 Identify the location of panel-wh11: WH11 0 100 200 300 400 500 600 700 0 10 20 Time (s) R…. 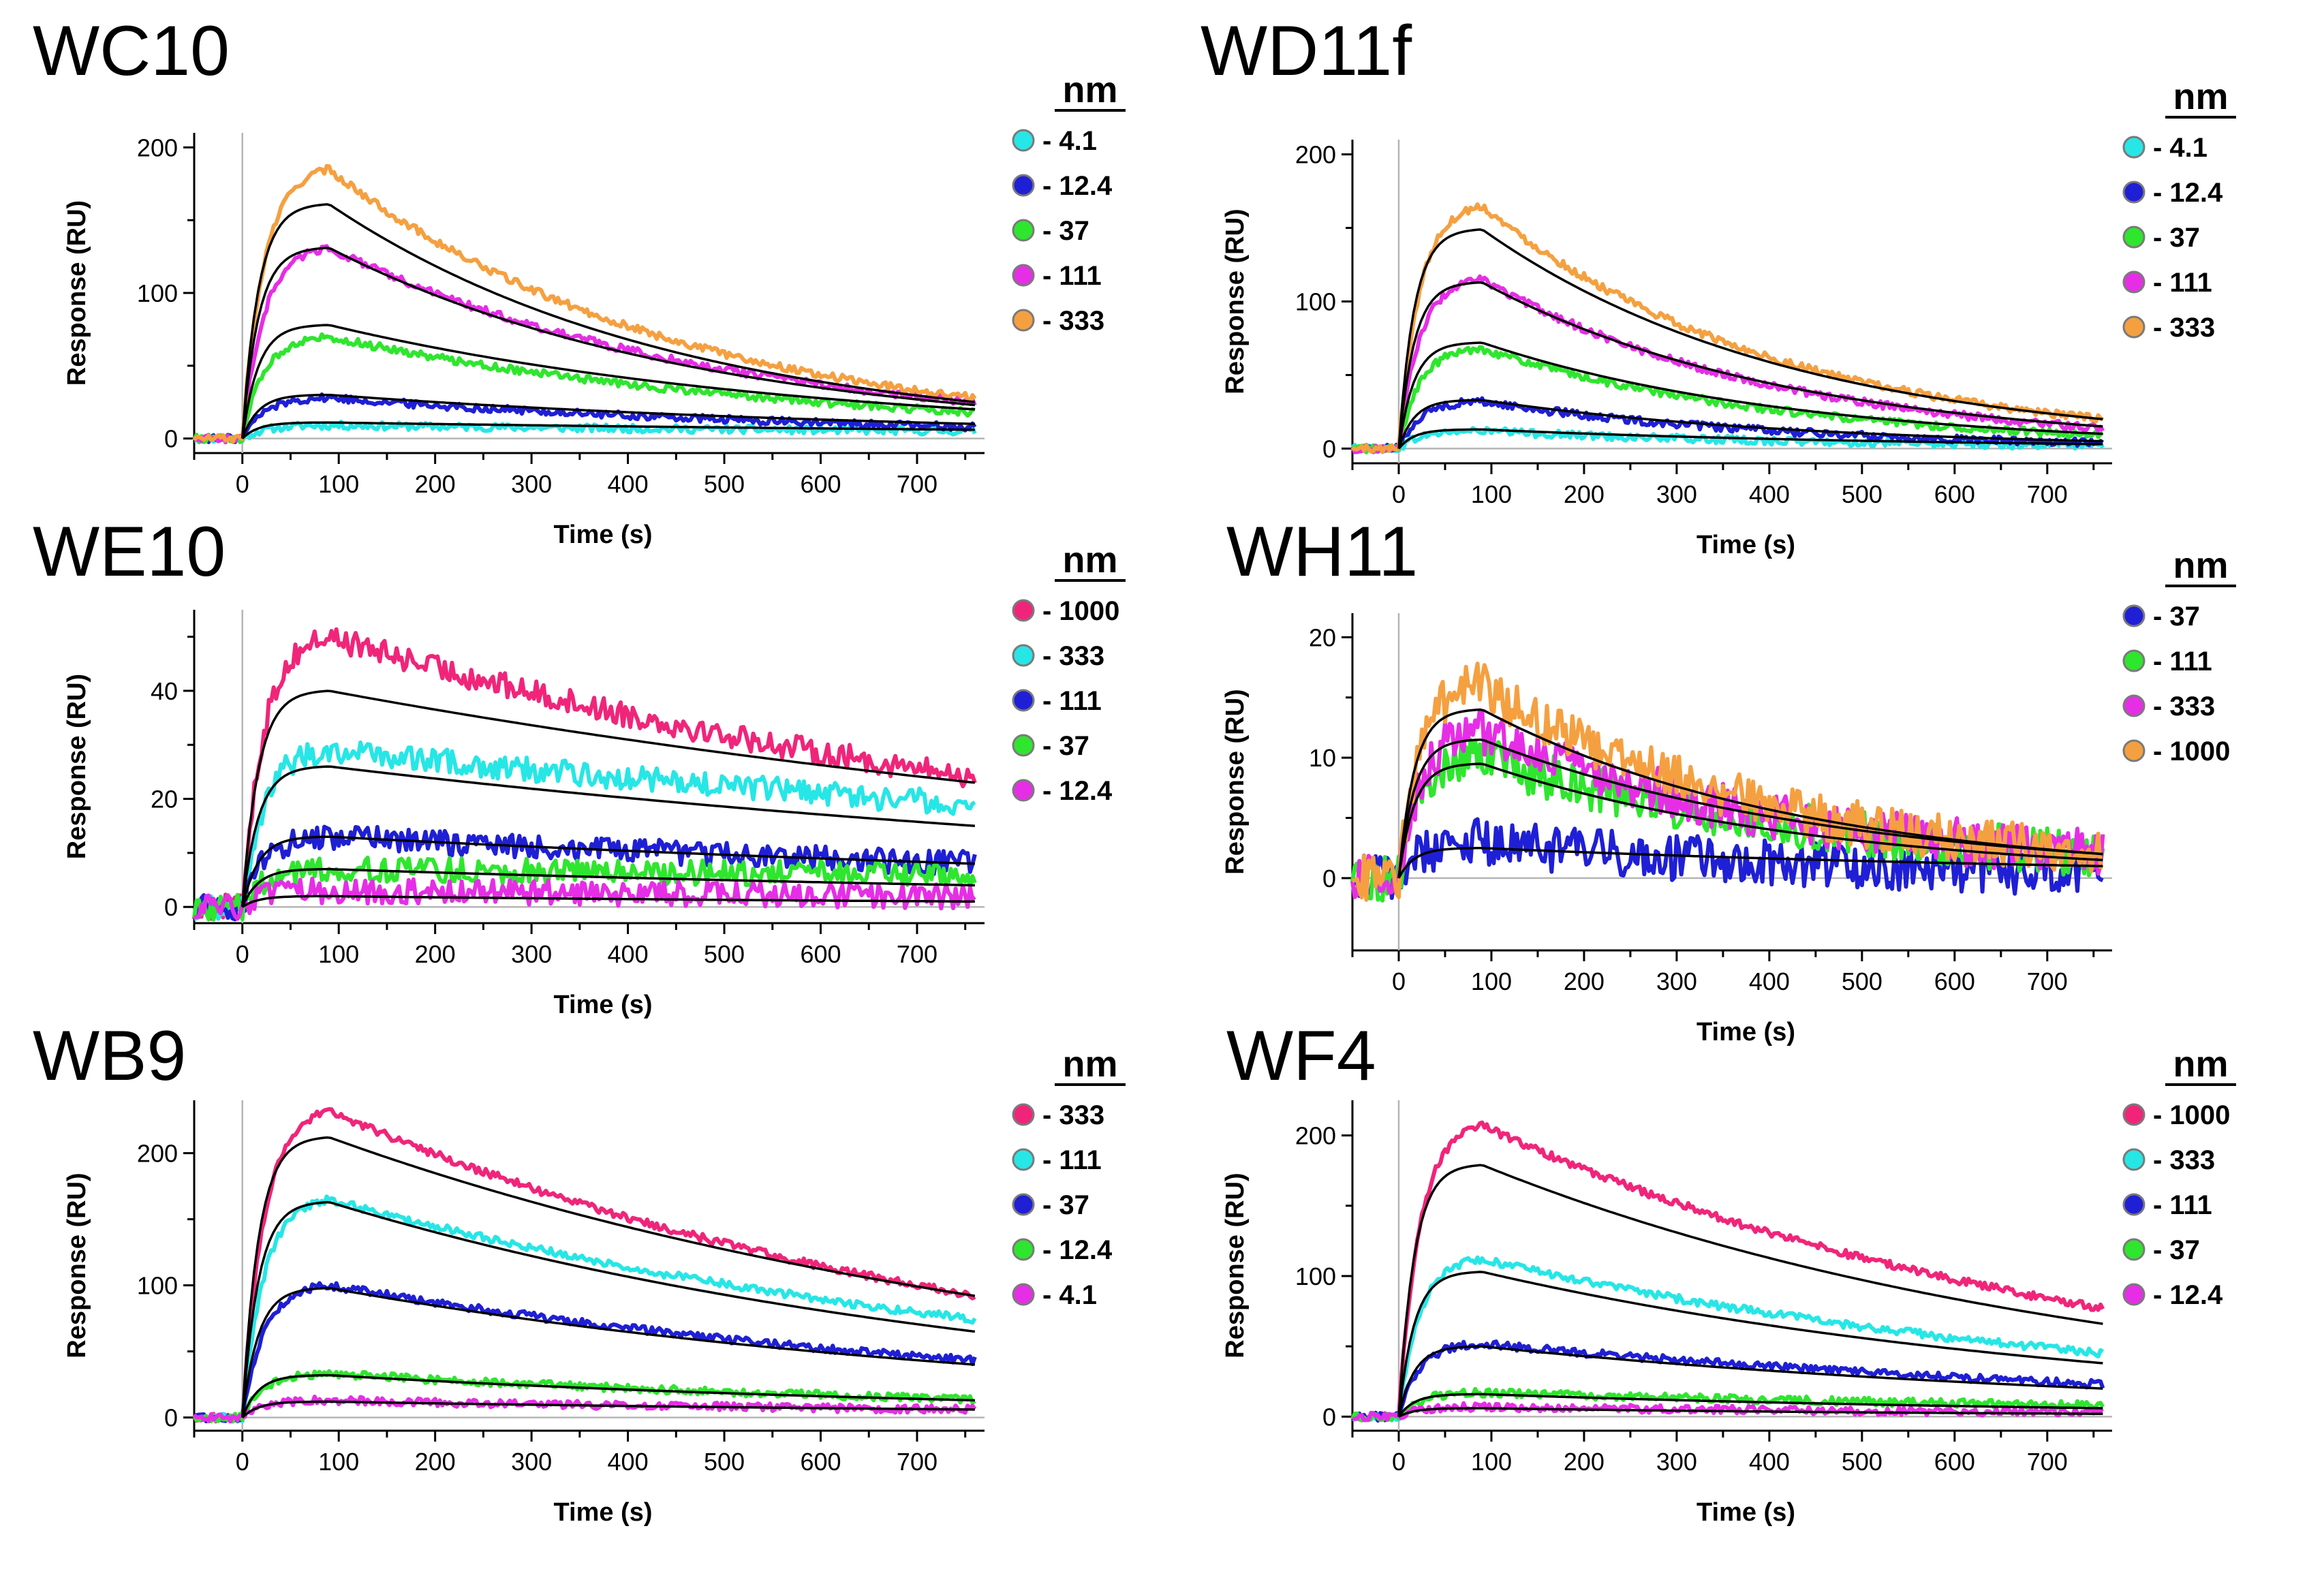
(1729, 779).